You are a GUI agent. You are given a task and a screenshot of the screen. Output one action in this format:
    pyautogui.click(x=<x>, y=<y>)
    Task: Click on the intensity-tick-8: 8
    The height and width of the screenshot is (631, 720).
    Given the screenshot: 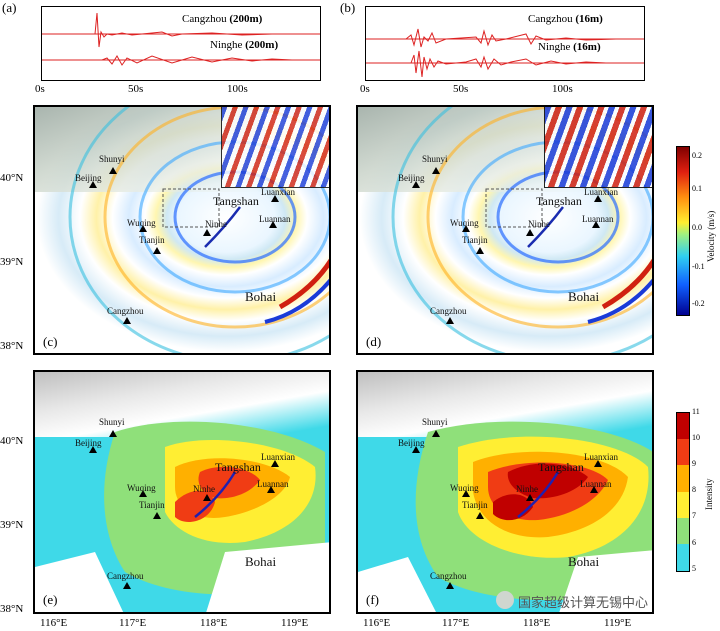 What is the action you would take?
    pyautogui.click(x=694, y=489)
    